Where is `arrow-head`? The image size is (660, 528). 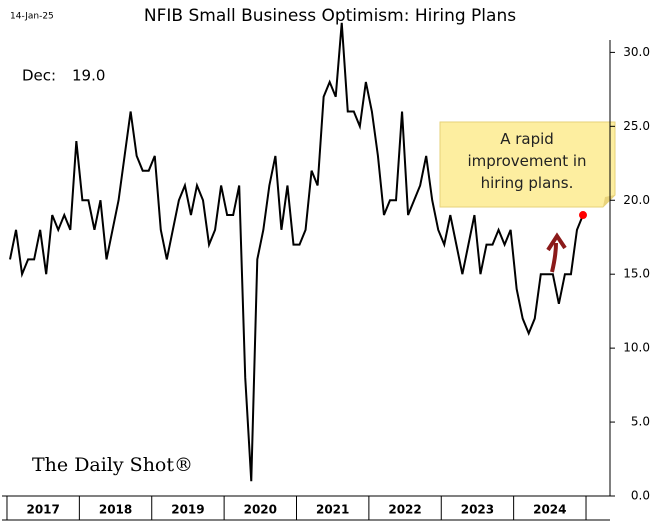
arrow-head is located at coordinates (556, 242).